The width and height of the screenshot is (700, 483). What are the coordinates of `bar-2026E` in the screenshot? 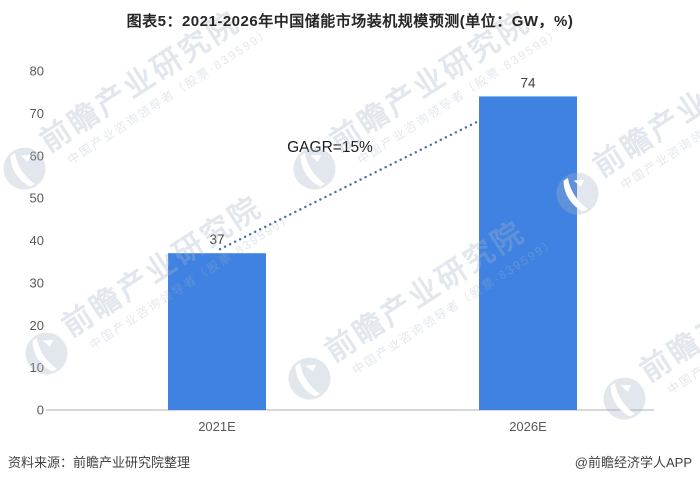 It's located at (528, 253).